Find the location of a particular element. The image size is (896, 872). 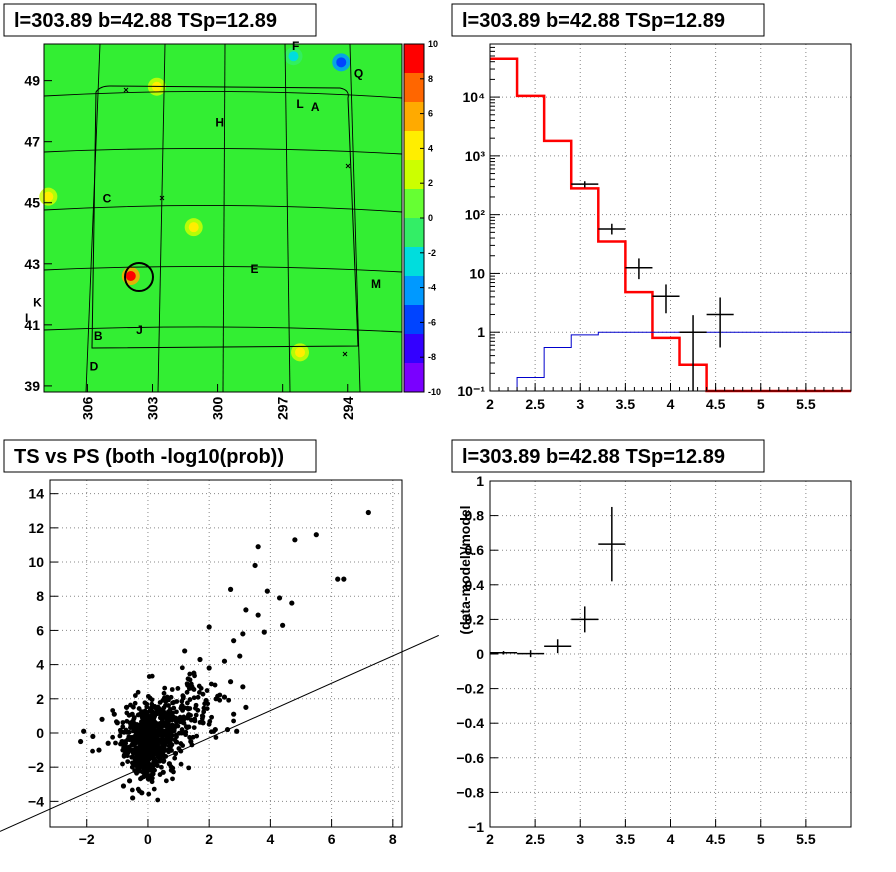

residual-x-tick-label: 2.5 is located at coordinates (535, 839).